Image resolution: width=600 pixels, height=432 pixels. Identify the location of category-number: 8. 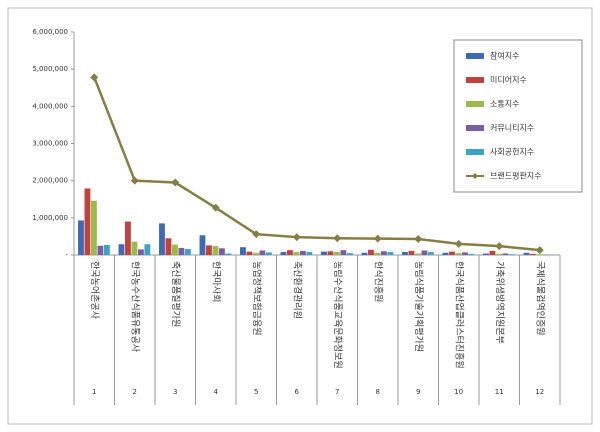
(378, 392).